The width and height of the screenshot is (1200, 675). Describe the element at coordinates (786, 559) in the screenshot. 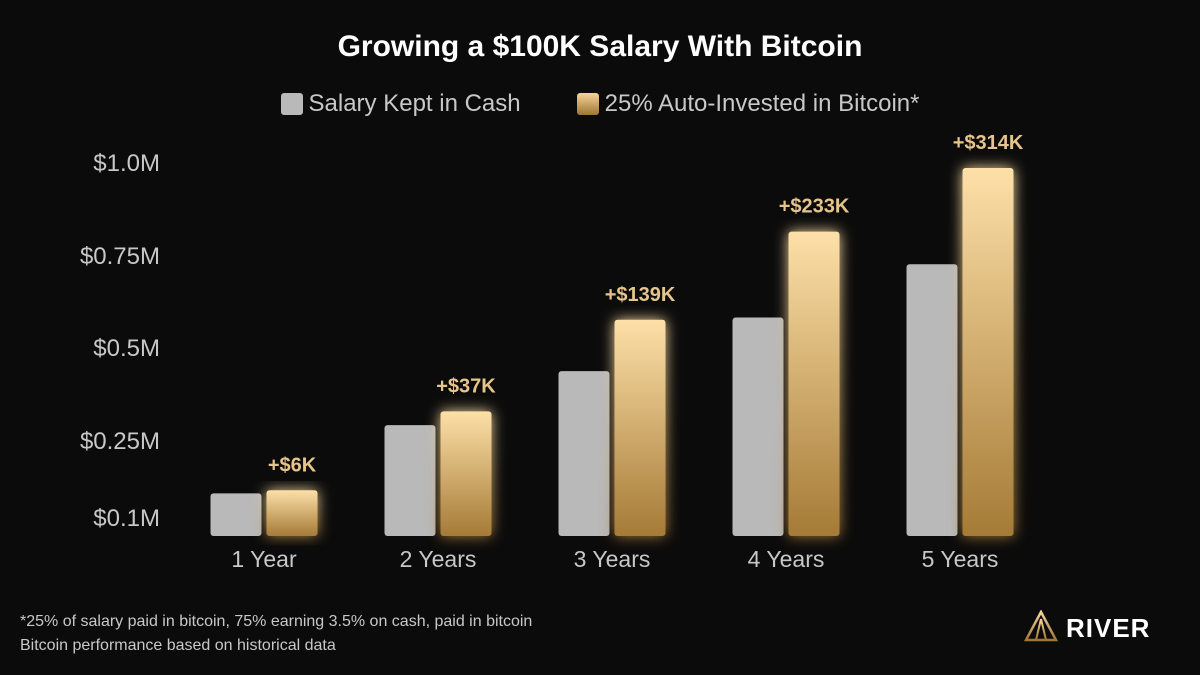

I see `x-tick-label: 4 Years` at that location.